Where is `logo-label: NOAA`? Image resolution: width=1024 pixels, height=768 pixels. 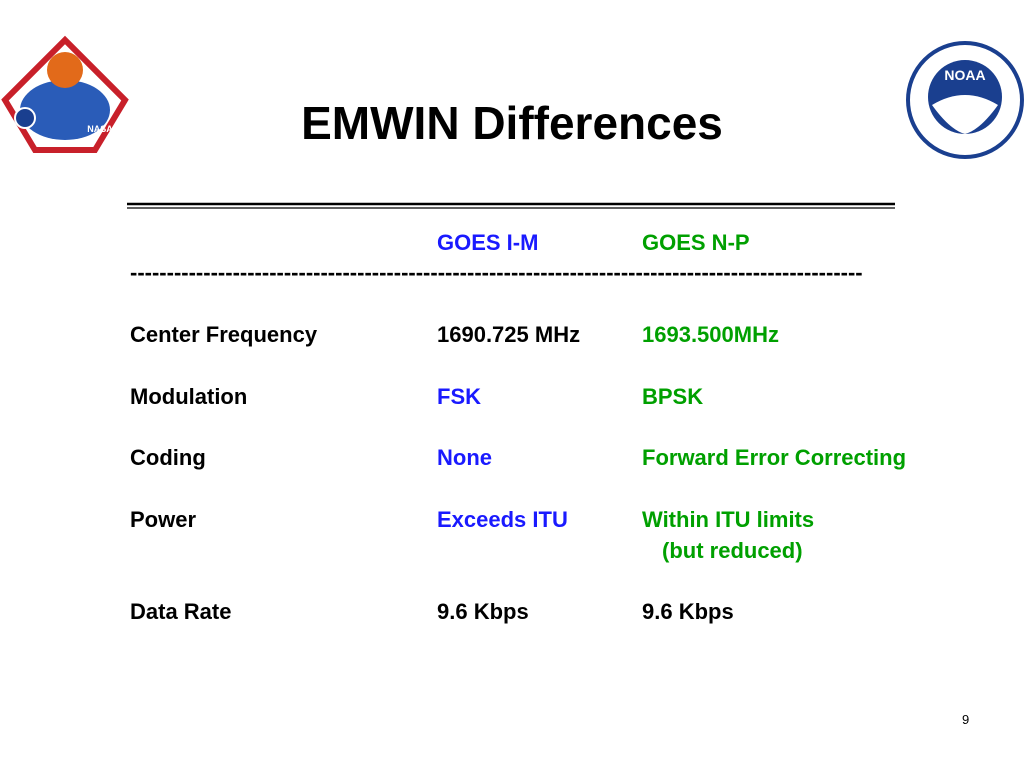
logo-label: NOAA is located at coordinates (964, 75).